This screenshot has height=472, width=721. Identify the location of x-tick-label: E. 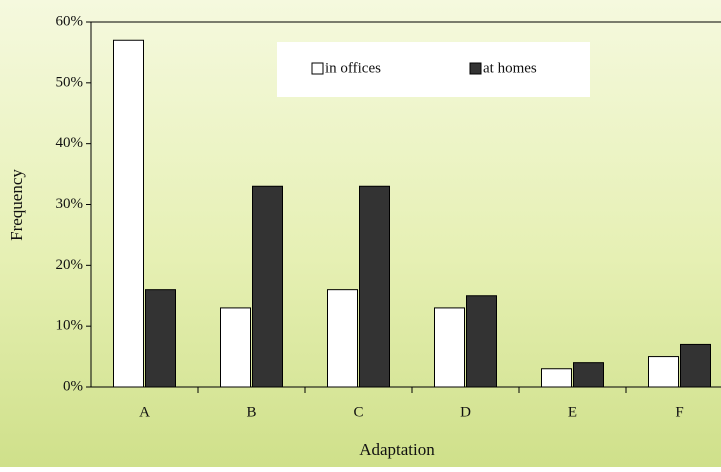
(572, 412).